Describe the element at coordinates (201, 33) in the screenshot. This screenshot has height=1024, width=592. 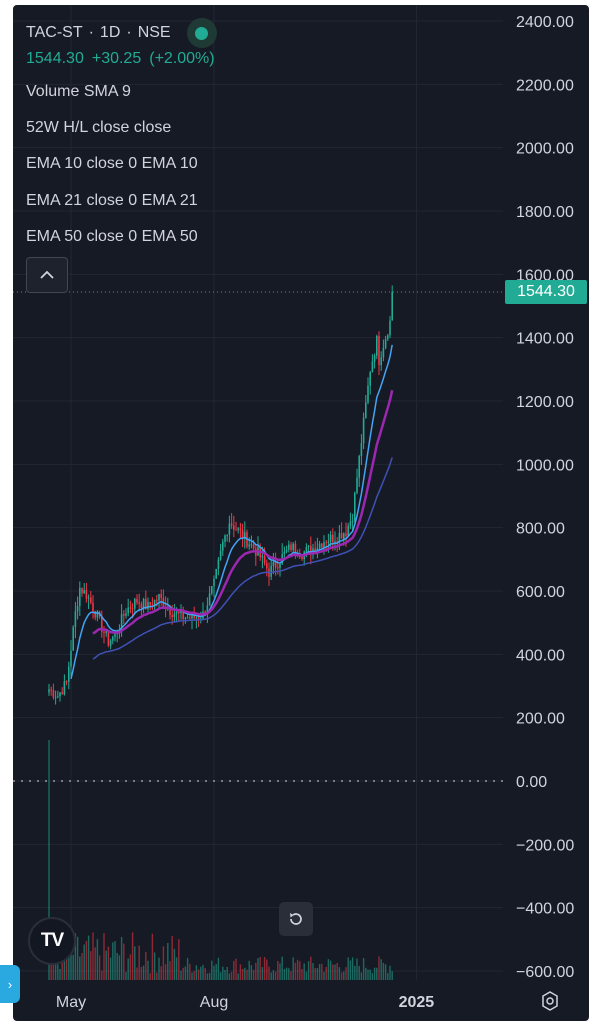
I see `market-status-icon` at that location.